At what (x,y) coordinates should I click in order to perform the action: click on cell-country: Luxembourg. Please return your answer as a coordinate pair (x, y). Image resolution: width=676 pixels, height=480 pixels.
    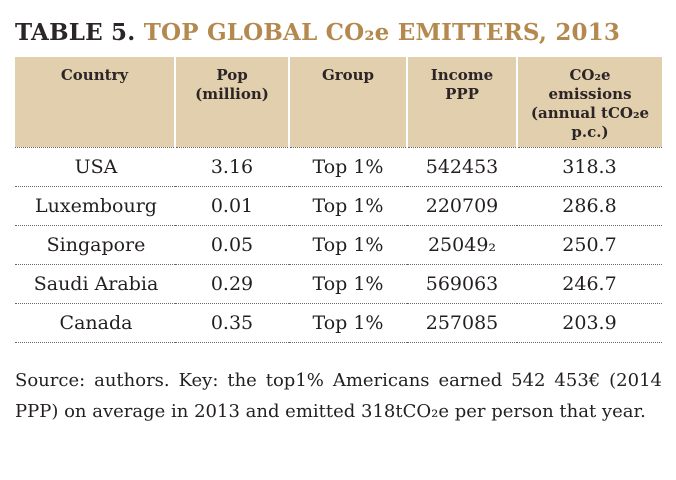
    Looking at the image, I should click on (95, 206).